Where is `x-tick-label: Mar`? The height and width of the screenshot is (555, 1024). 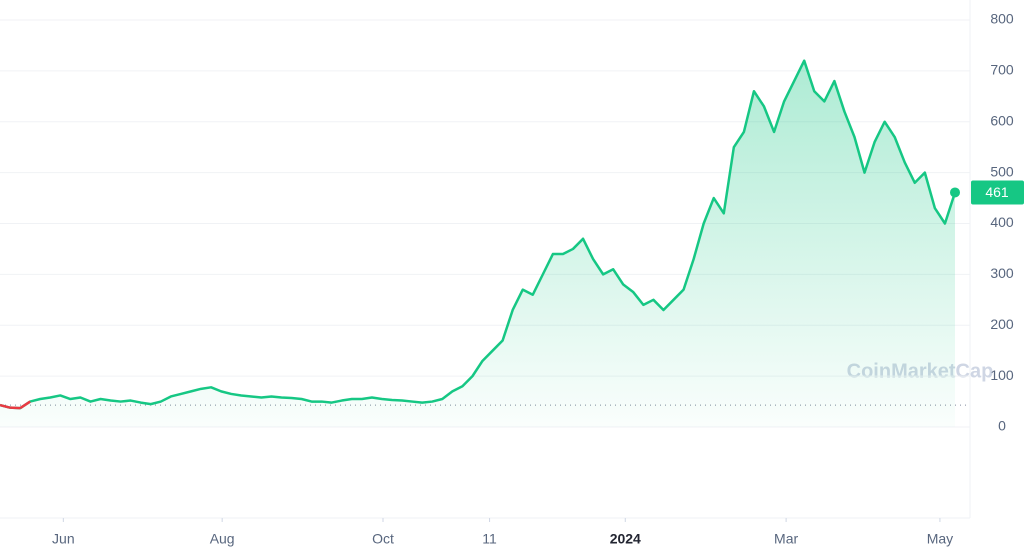
x-tick-label: Mar is located at coordinates (786, 539).